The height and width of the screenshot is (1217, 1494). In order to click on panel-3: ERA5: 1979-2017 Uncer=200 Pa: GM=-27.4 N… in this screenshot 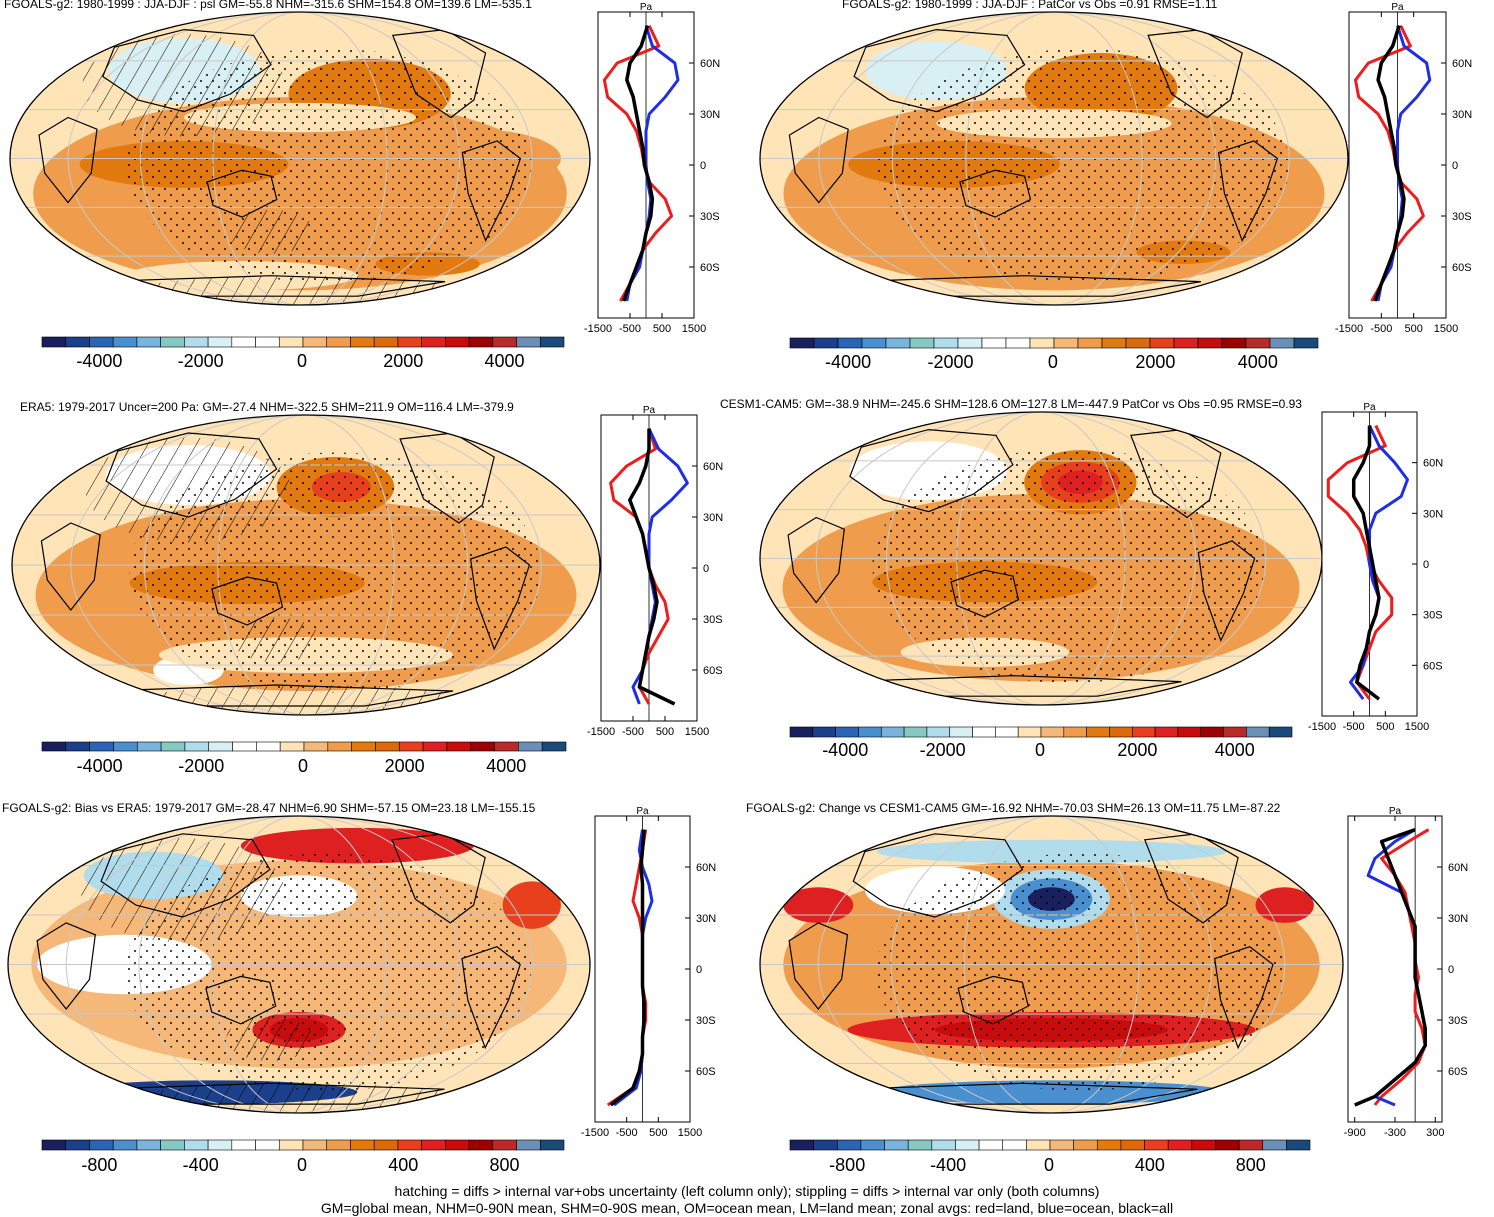, I will do `click(367, 588)`.